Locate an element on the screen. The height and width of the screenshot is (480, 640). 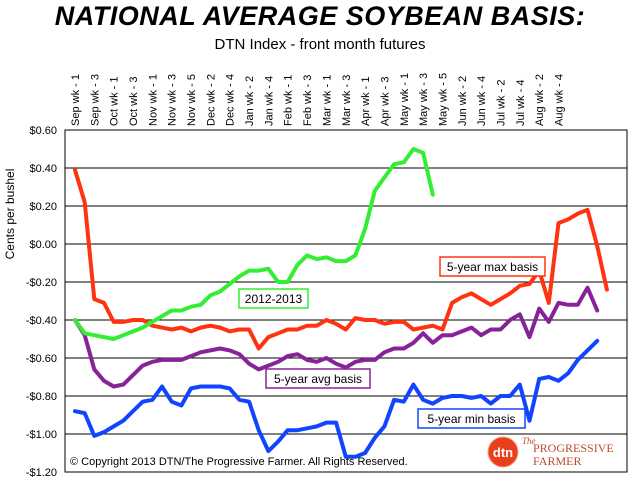
logo-progressive-text: PROGRESSIVE is located at coordinates (573, 448).